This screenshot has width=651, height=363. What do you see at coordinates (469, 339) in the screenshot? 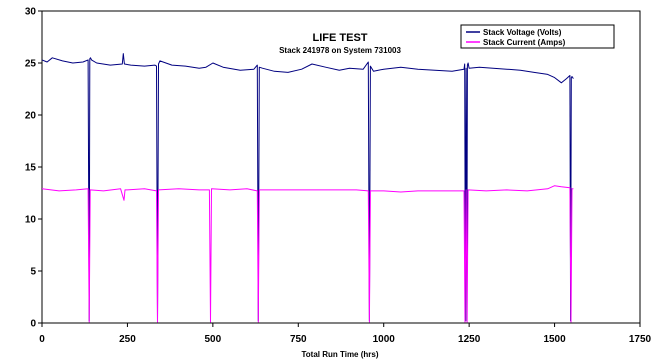
I see `x-tick-label: 1250` at bounding box center [469, 339].